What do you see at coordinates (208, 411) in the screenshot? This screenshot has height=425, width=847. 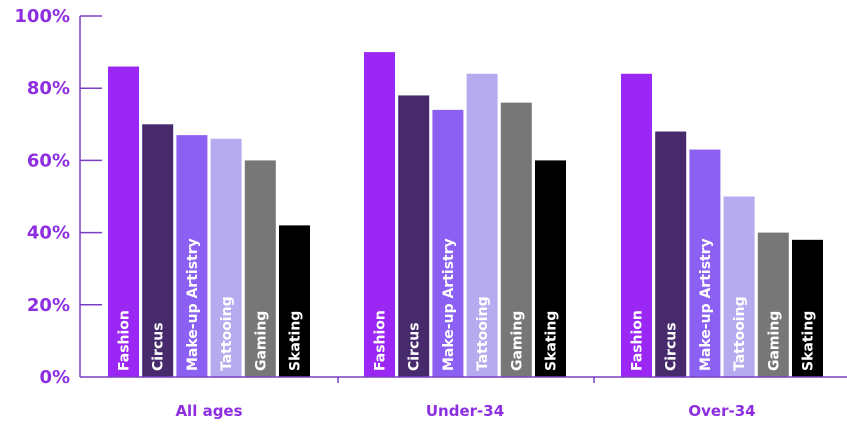 I see `x-category-label: All ages` at bounding box center [208, 411].